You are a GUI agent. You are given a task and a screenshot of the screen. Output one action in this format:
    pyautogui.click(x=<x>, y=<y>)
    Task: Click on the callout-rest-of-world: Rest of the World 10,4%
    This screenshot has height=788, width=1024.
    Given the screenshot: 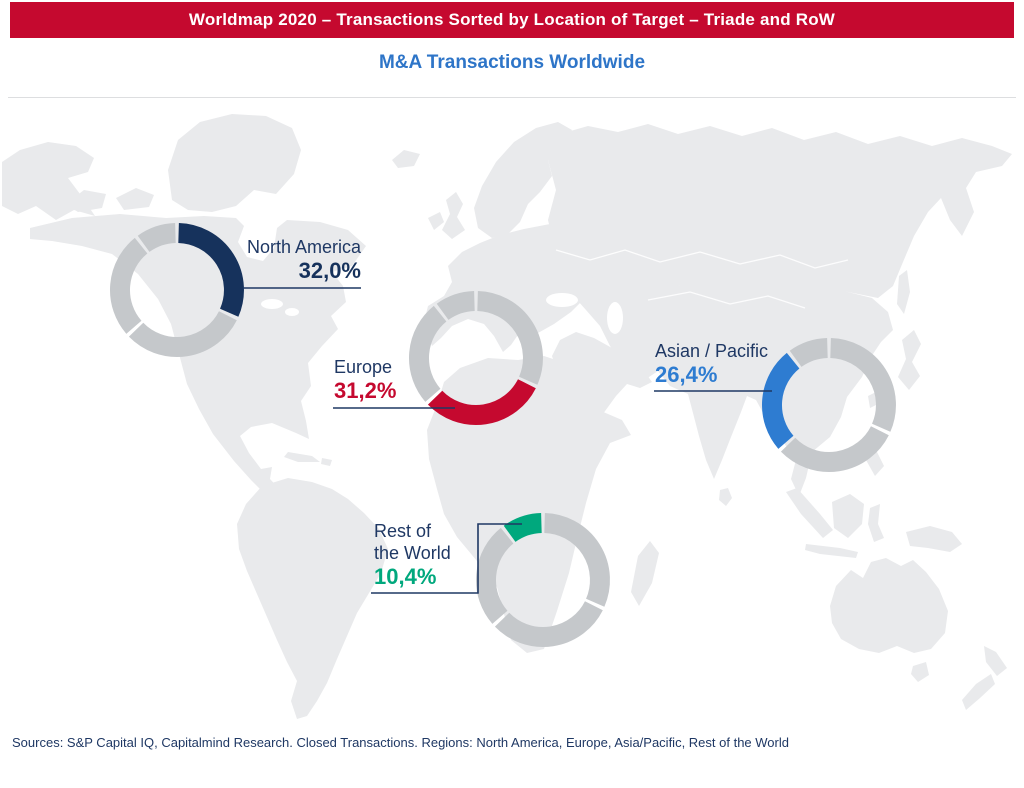 What is the action you would take?
    pyautogui.click(x=412, y=555)
    